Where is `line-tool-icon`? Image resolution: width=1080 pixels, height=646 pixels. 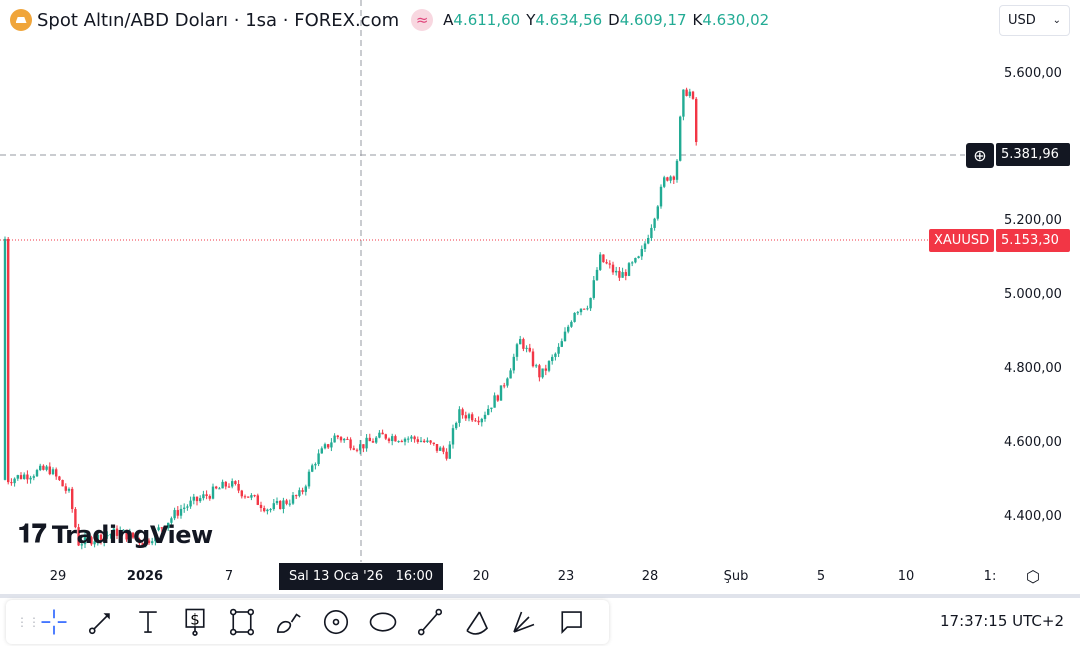 line-tool-icon is located at coordinates (429, 622).